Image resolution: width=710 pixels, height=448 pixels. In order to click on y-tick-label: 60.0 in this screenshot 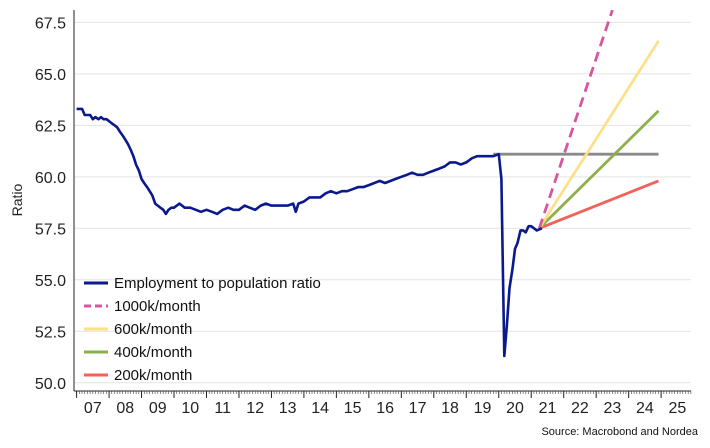, I will do `click(50, 178)`.